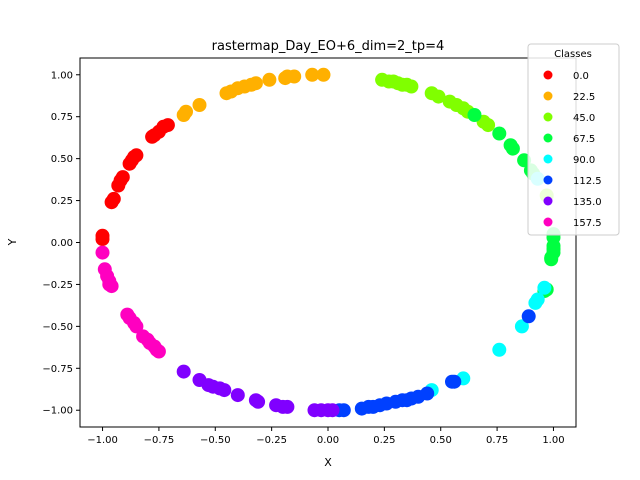 The image size is (640, 480). Describe the element at coordinates (62, 117) in the screenshot. I see `y-tick-label: 0.75` at that location.